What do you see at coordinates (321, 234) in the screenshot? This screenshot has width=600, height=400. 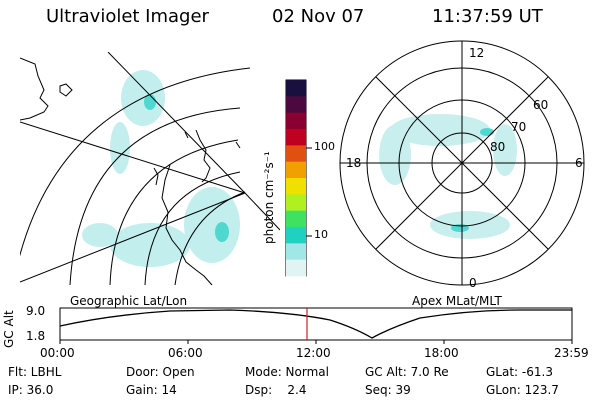 I see `colorbar-tick-10: 10` at bounding box center [321, 234].